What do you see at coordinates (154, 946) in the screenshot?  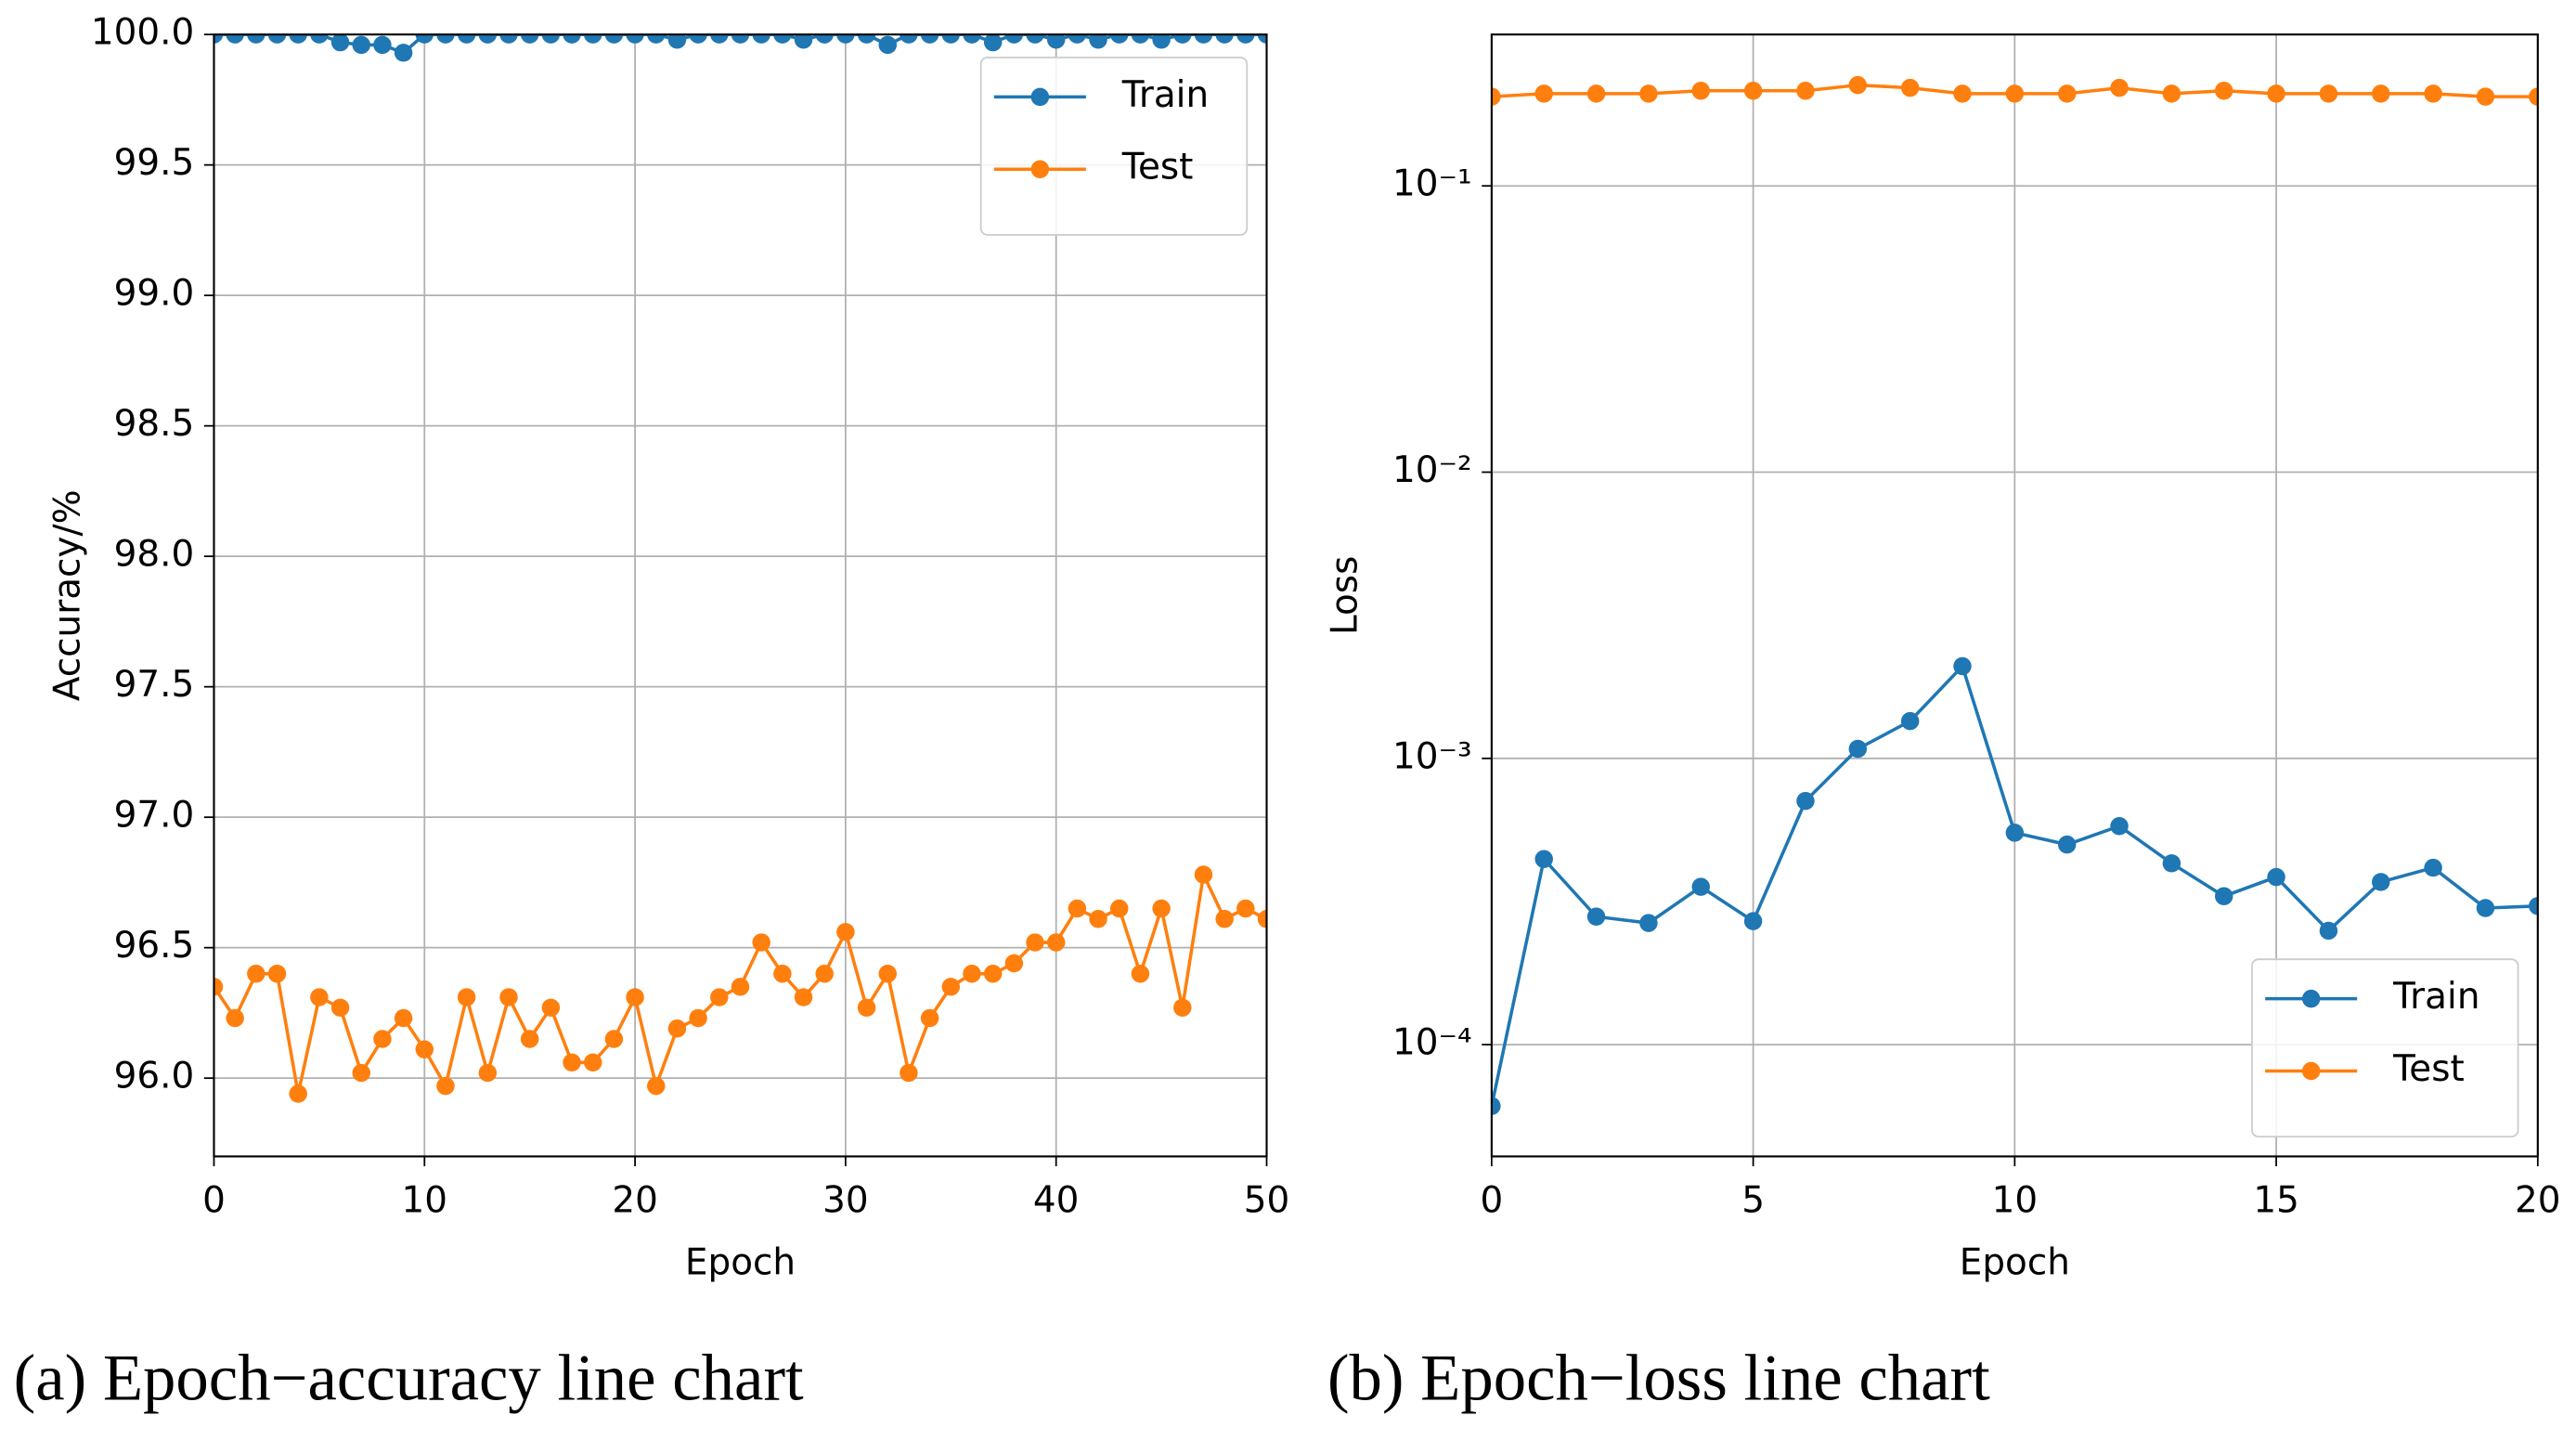 I see `y-tick-label: 96.5` at bounding box center [154, 946].